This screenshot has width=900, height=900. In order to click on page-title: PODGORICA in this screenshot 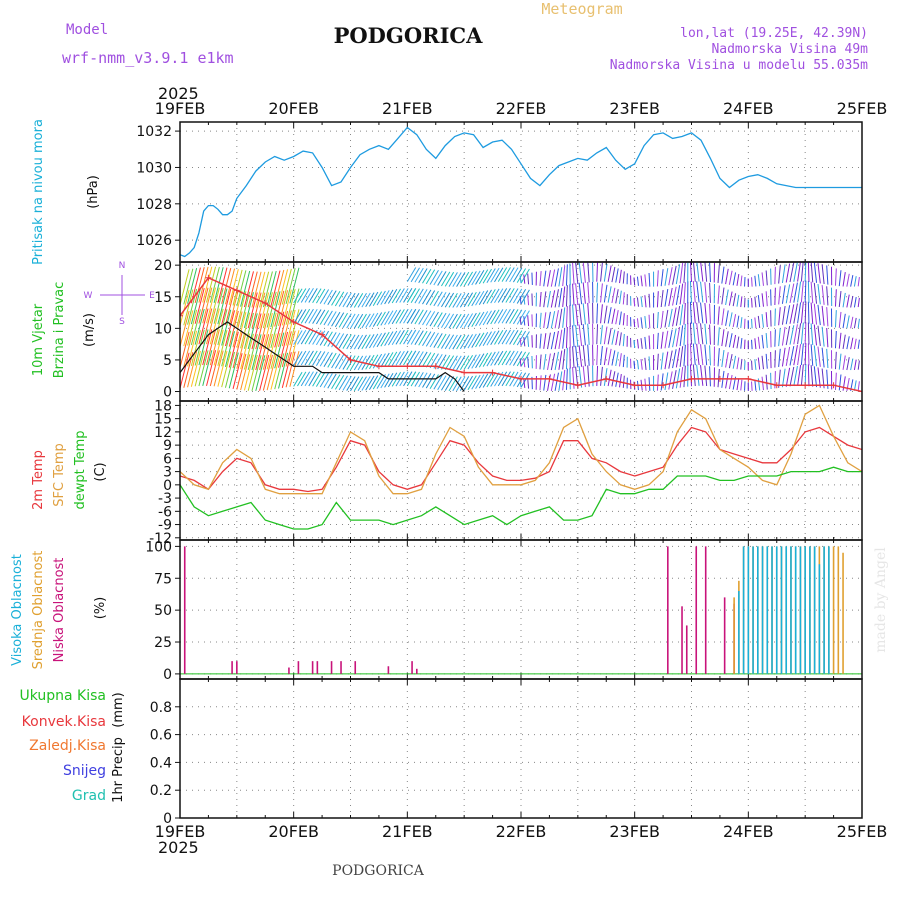, I will do `click(409, 35)`.